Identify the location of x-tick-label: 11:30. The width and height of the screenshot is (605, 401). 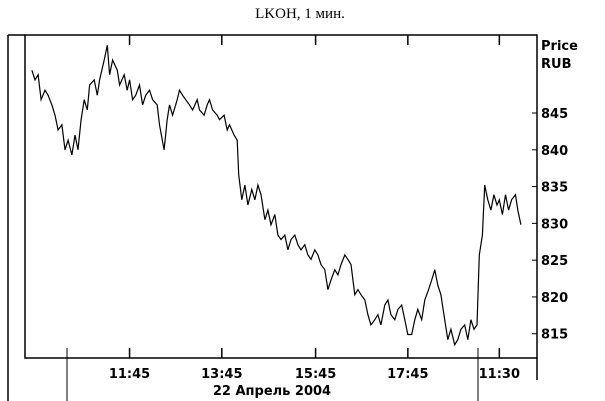
(499, 374).